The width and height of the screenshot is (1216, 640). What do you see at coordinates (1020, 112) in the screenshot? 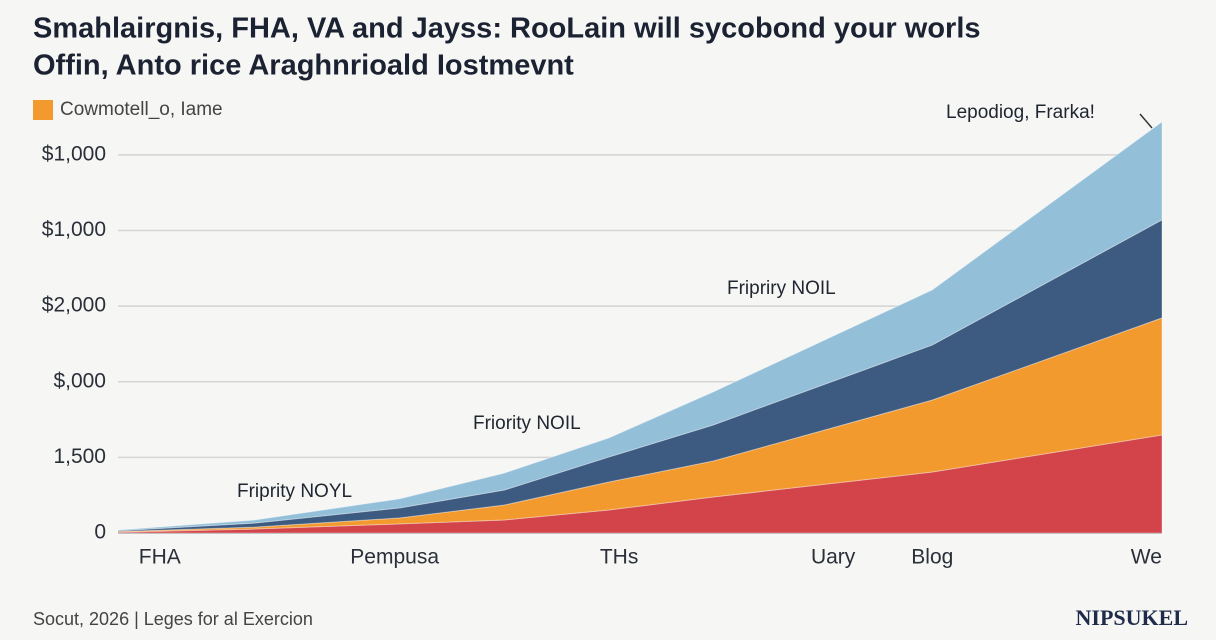
I see `annotation: Lepodiog, Frarka!` at bounding box center [1020, 112].